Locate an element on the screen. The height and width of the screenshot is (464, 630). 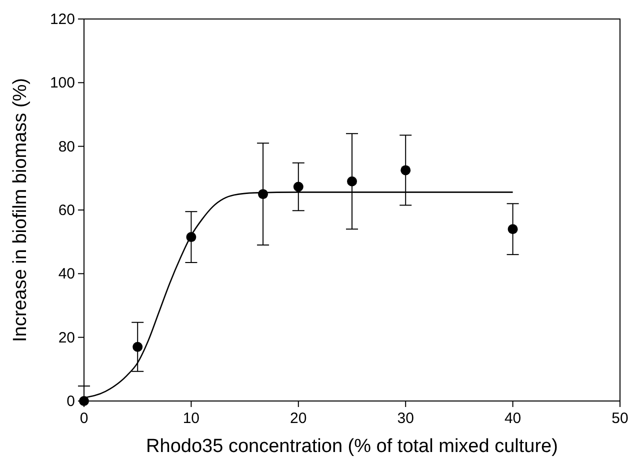
x-tick-label: 30 is located at coordinates (405, 418).